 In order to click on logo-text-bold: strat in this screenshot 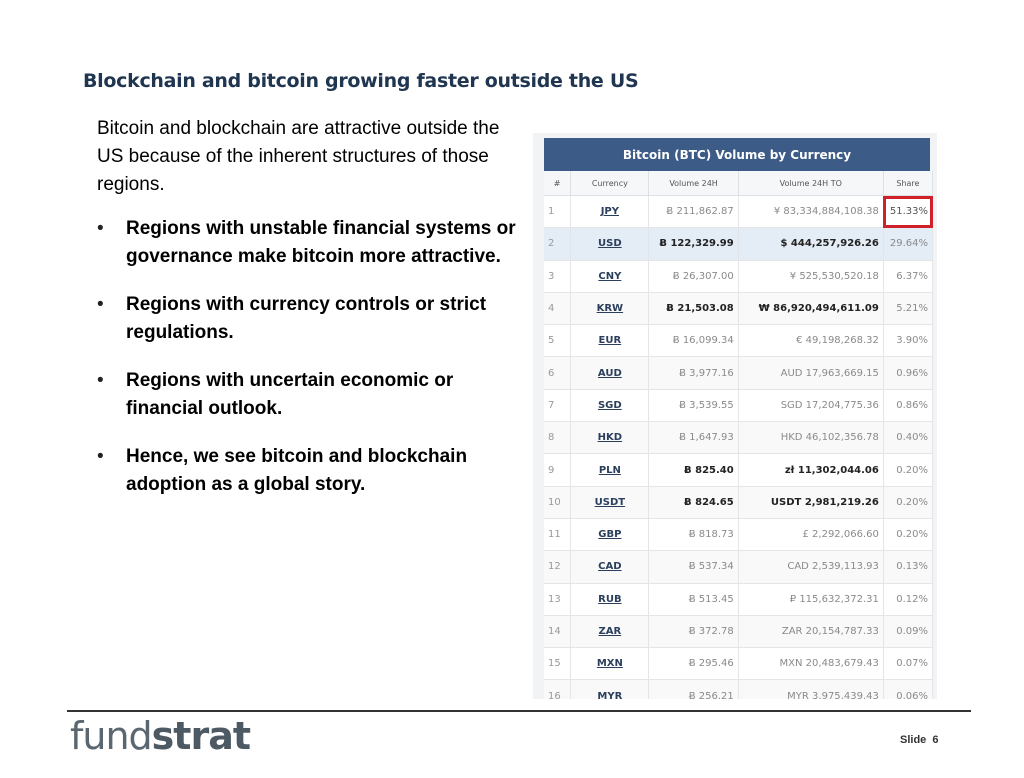, I will do `click(201, 736)`.